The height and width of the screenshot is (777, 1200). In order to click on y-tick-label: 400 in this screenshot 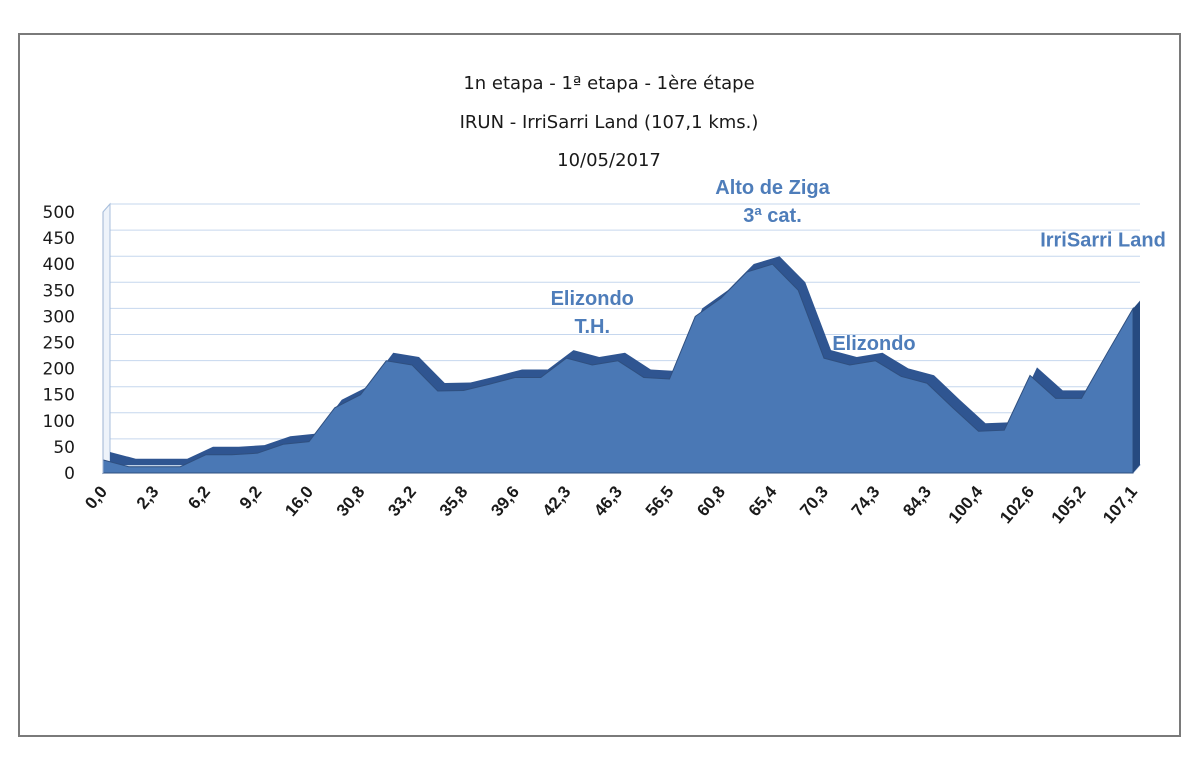, I will do `click(59, 265)`.